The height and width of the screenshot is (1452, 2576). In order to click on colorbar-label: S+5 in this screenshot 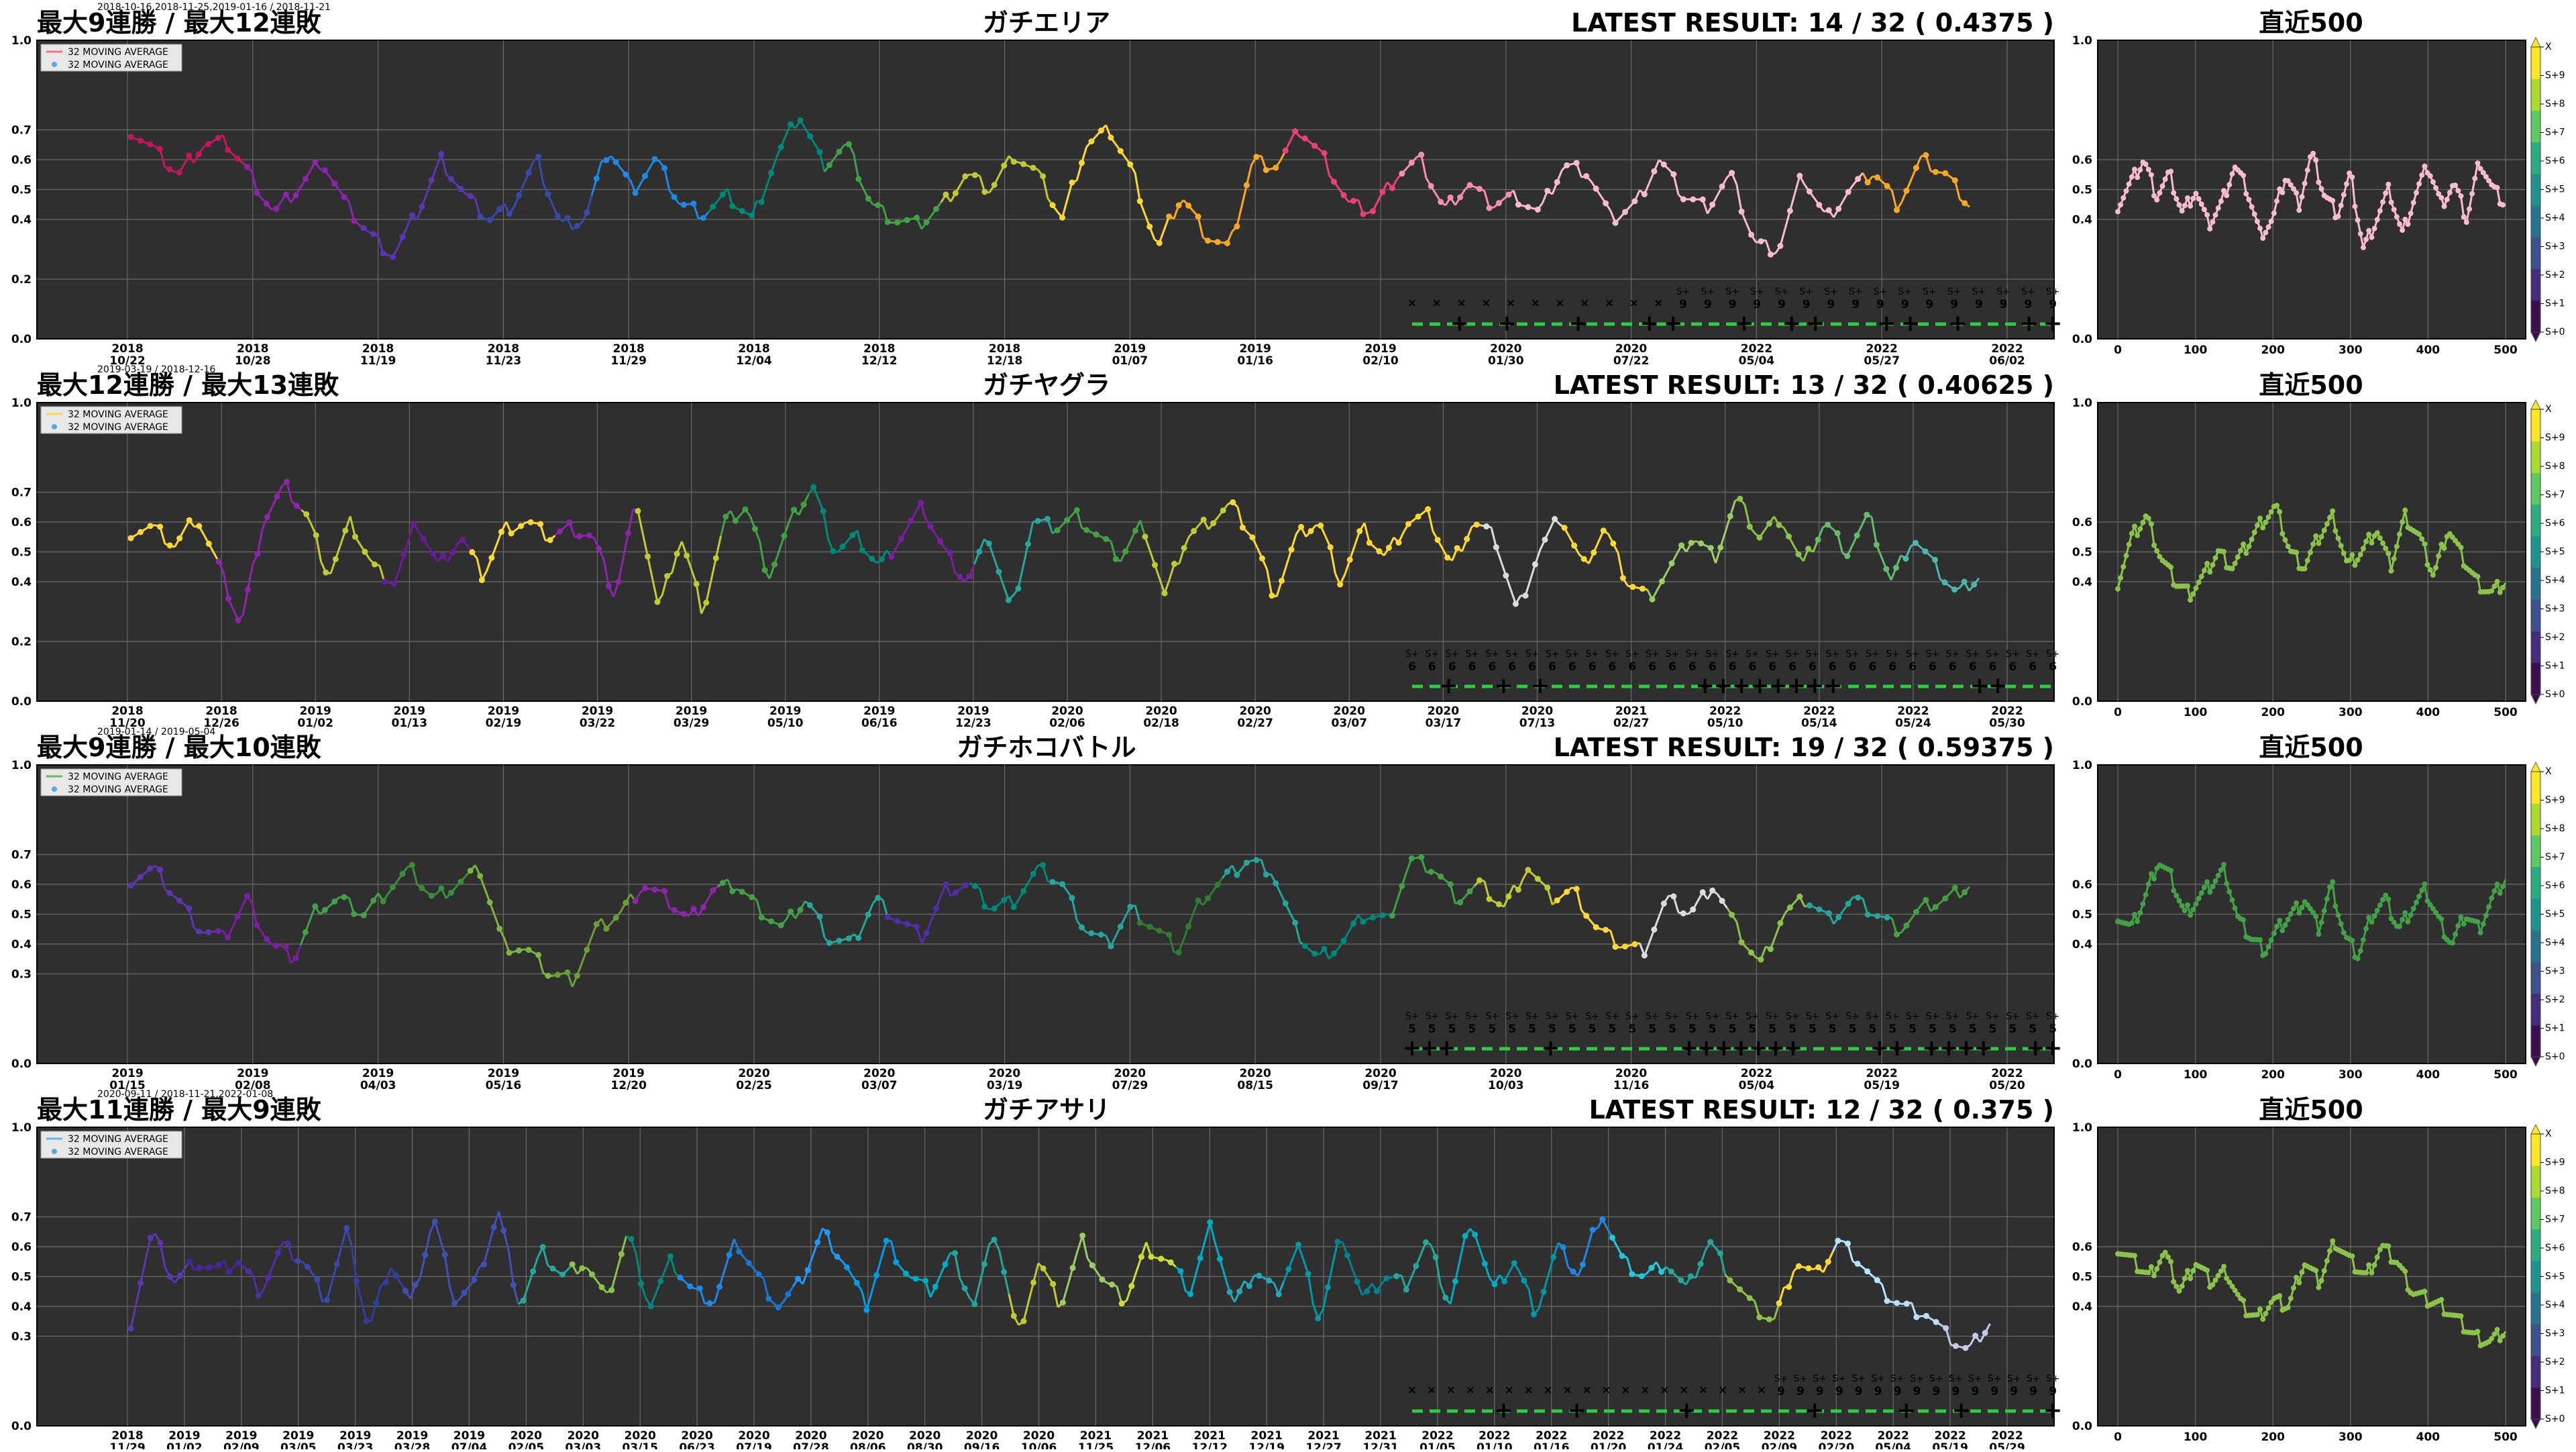, I will do `click(2555, 190)`.